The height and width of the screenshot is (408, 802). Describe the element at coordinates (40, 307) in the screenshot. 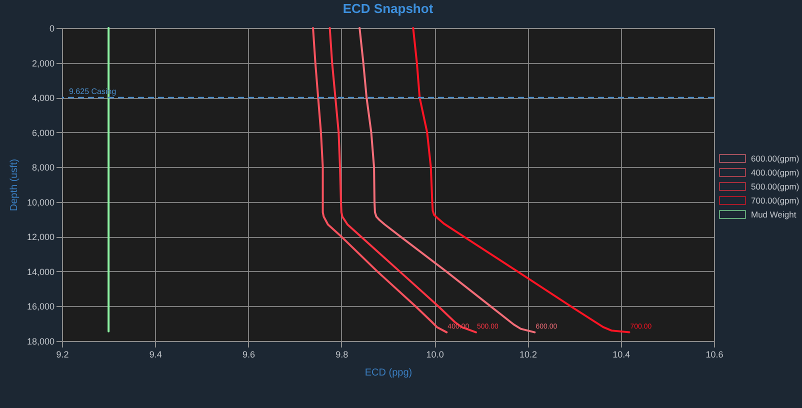

I see `y-tick-label: 16,000` at that location.